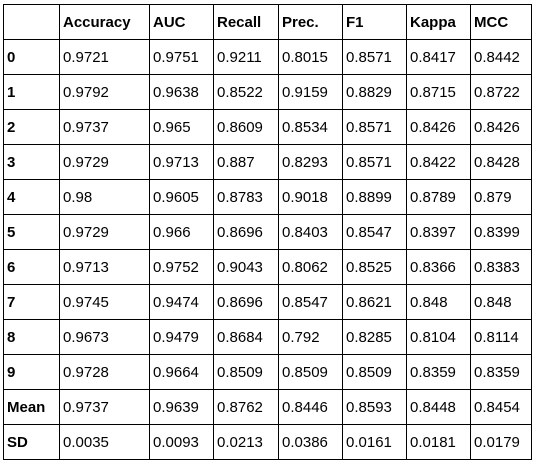  What do you see at coordinates (181, 197) in the screenshot?
I see `table-cell: 0.9605` at bounding box center [181, 197].